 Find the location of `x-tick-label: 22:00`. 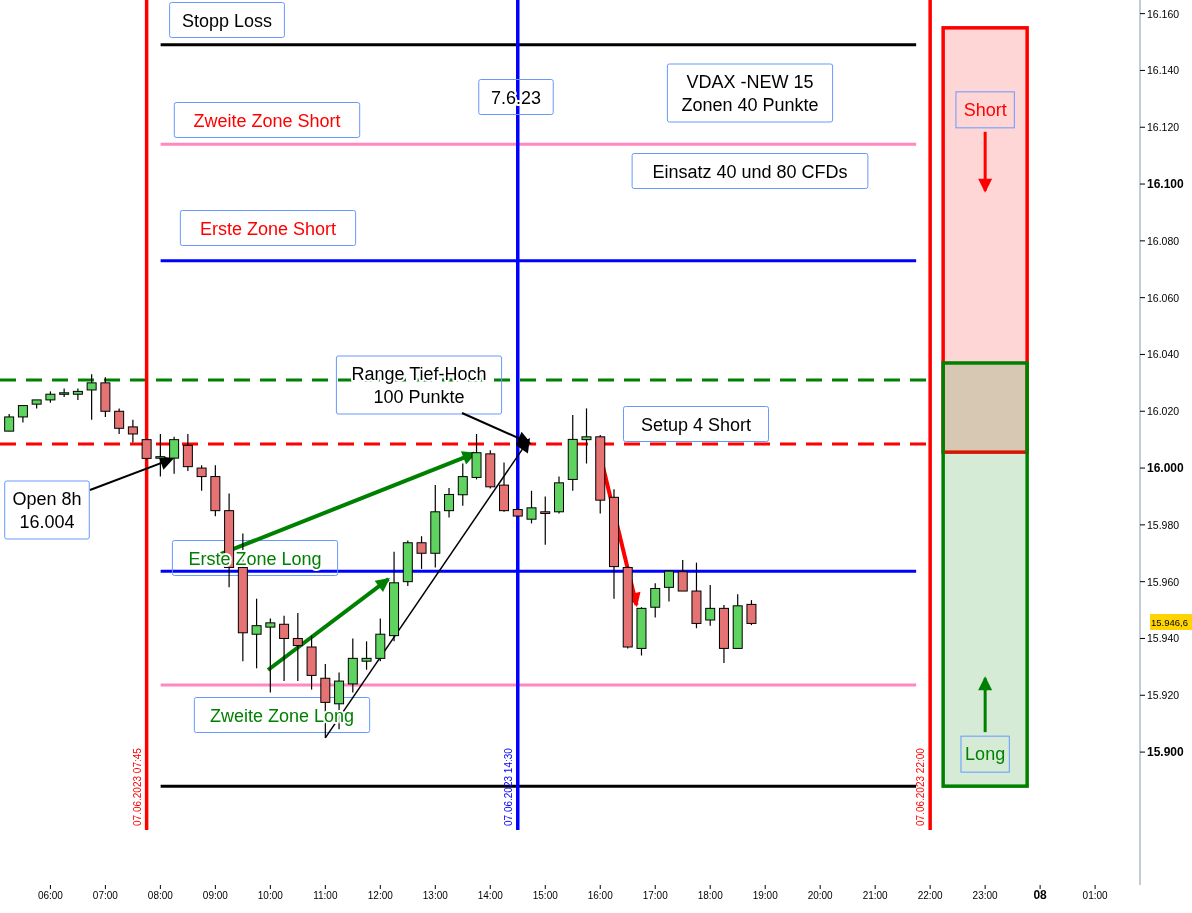

x-tick-label: 22:00 is located at coordinates (930, 895).